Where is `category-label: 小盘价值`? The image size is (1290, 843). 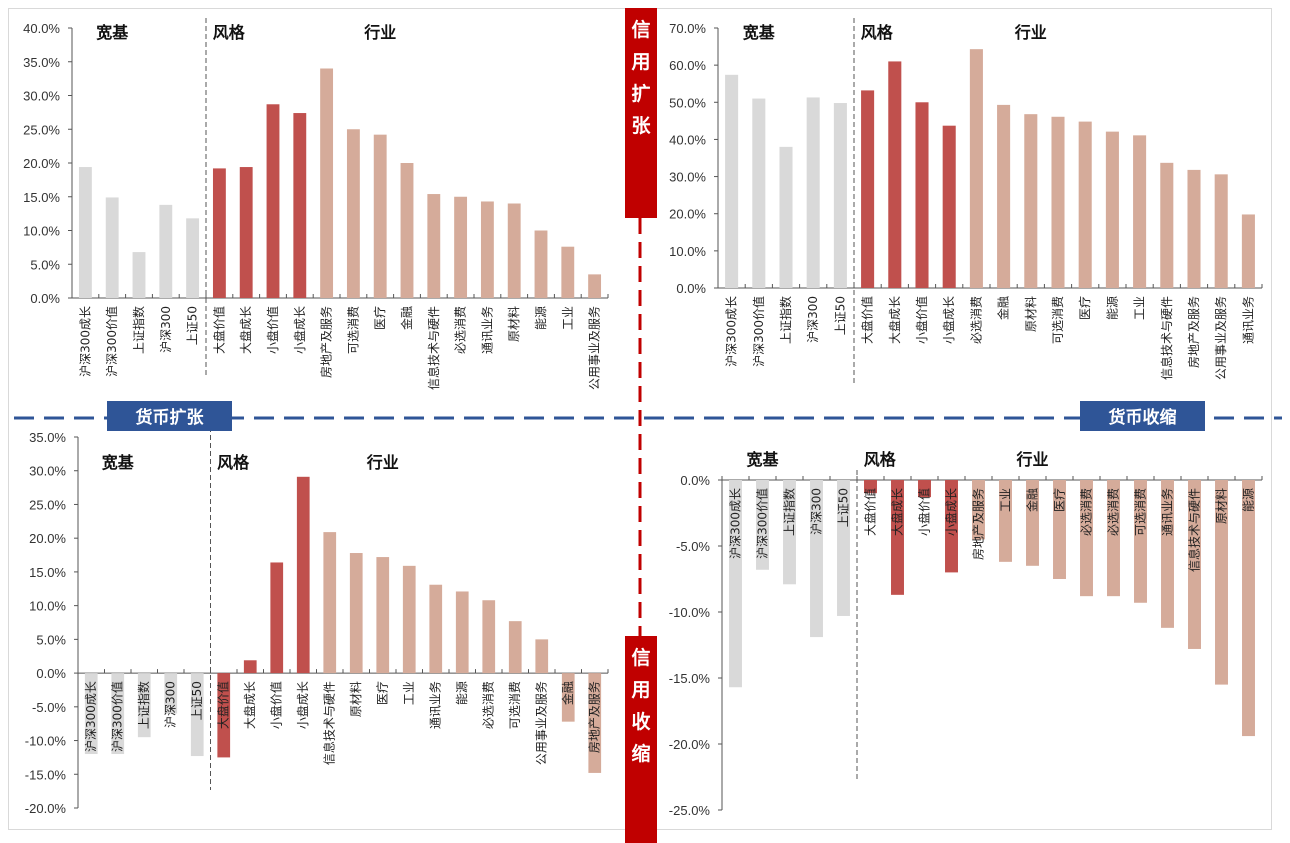
category-label: 小盘价值 is located at coordinates (924, 512).